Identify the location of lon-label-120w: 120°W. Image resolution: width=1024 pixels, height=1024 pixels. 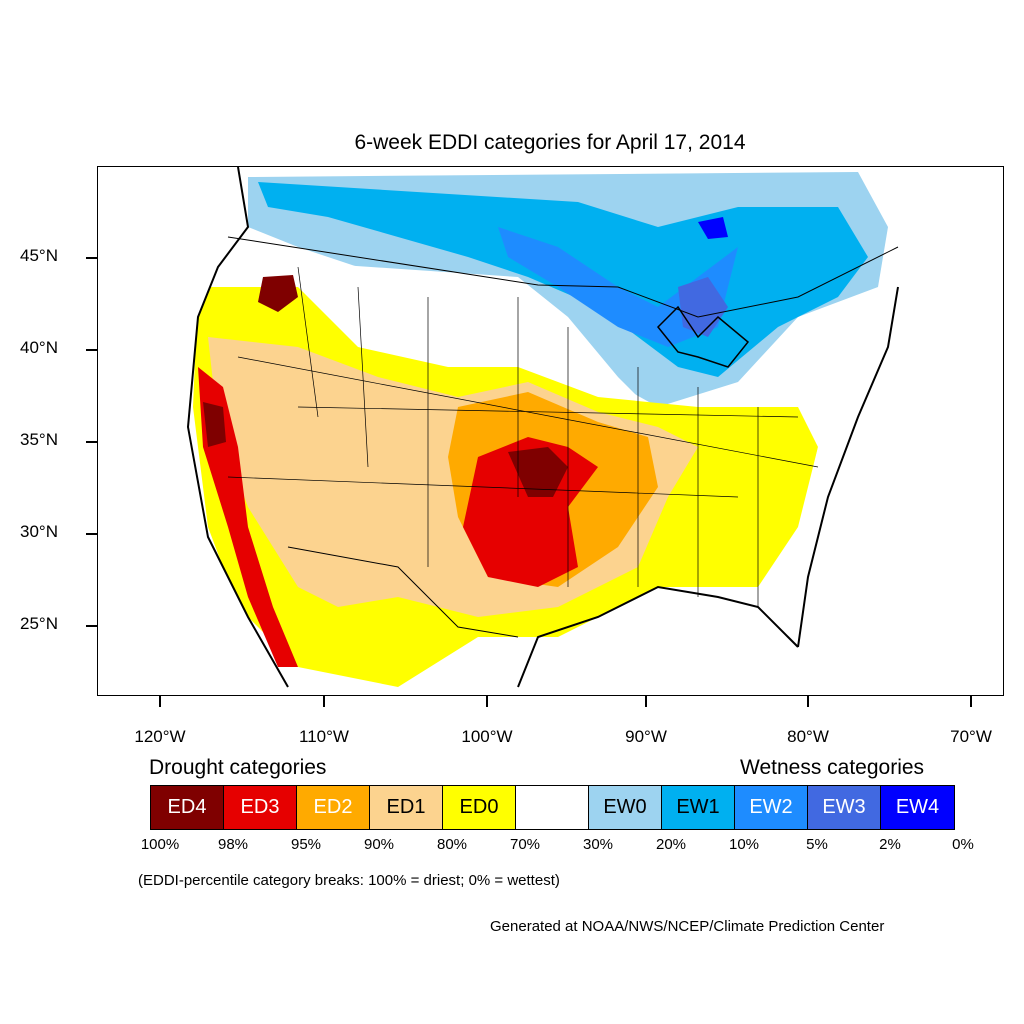
(160, 736).